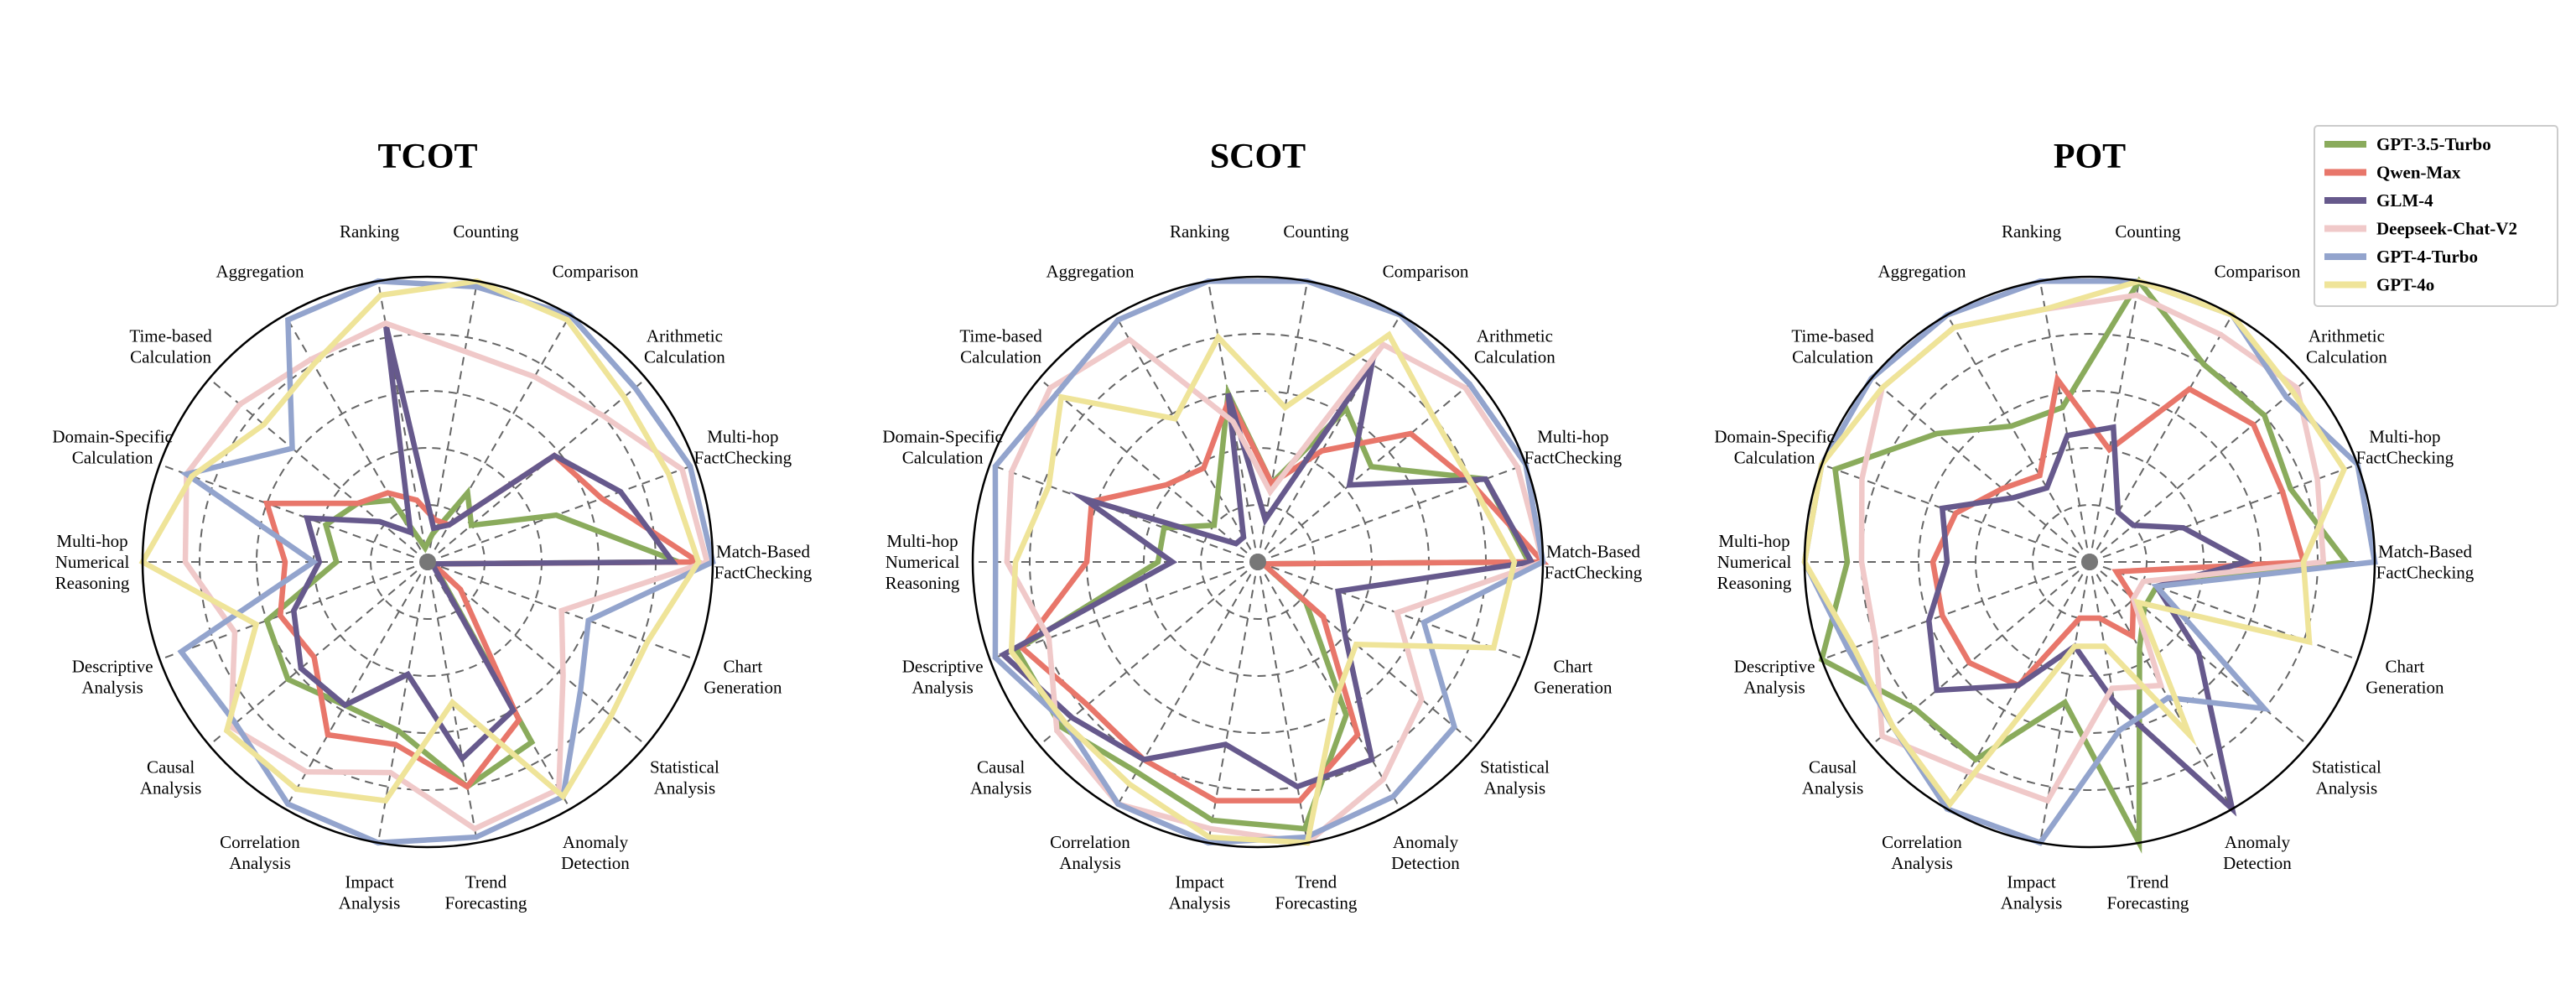 The image size is (2576, 983). What do you see at coordinates (2427, 257) in the screenshot?
I see `legend-label-gpt-4-turbo: GPT-4-Turbo` at bounding box center [2427, 257].